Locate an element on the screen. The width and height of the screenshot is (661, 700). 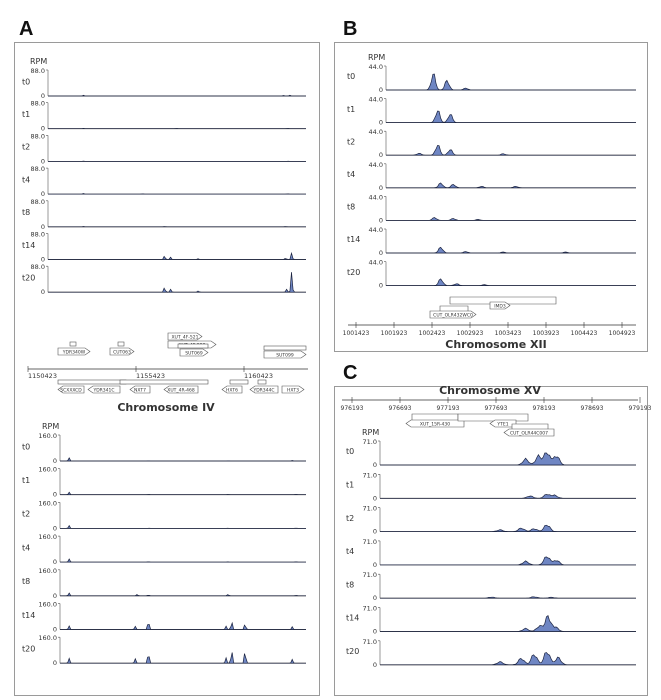
gene-label: HXT6 is located at coordinates (232, 391).